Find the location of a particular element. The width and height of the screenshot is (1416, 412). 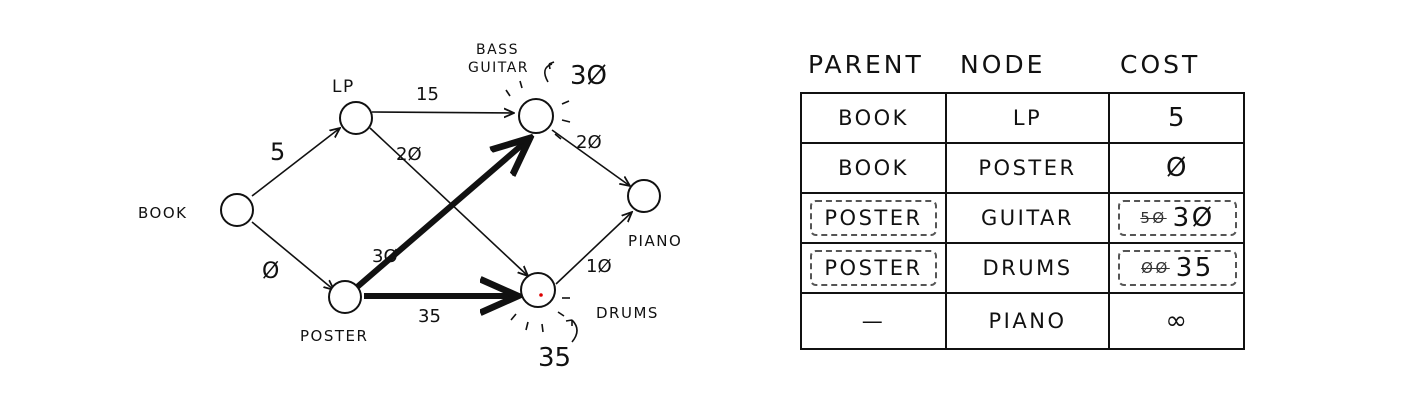

edge-book-poster is located at coordinates (292, 255).